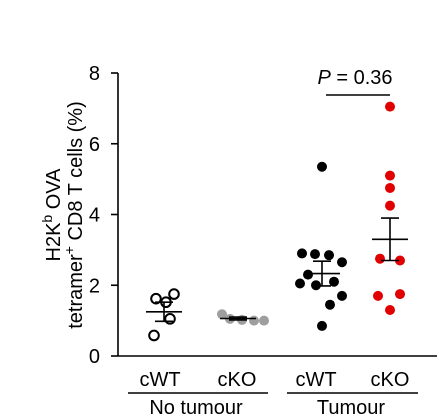  I want to click on y-axis-title: H2Kb OVA tetramer+ CD8 T cells (%), so click(63, 215).